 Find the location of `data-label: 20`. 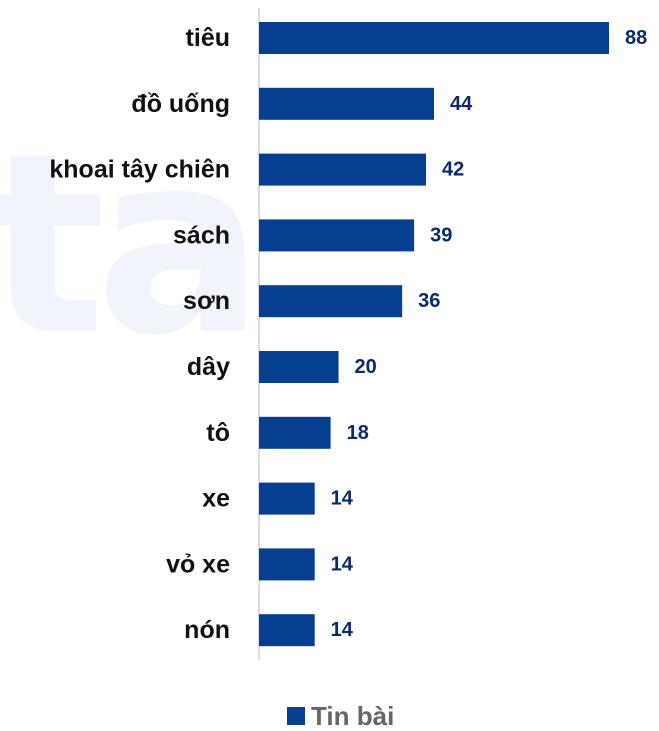

data-label: 20 is located at coordinates (366, 367).